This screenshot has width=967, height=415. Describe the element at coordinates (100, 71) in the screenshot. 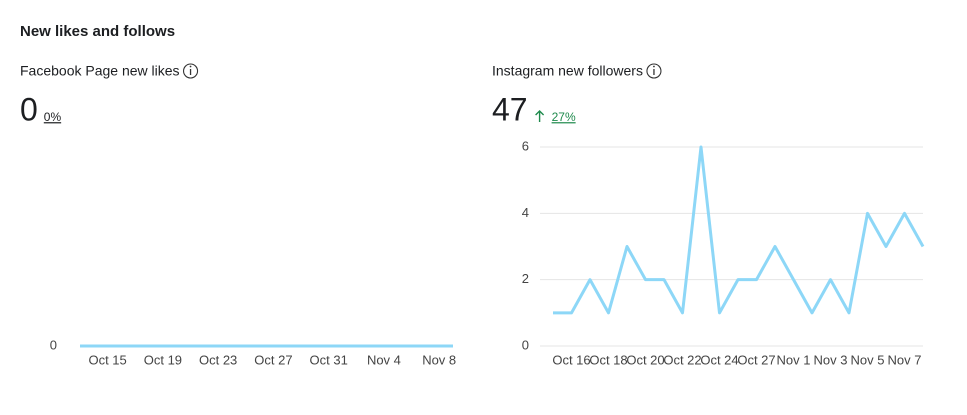

I see `chart-title: Facebook Page new likes` at that location.